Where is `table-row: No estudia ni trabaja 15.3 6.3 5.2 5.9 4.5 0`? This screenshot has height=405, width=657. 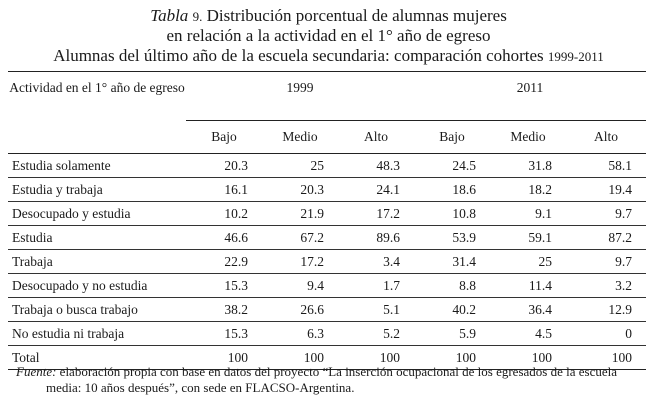 table-row: No estudia ni trabaja 15.3 6.3 5.2 5.9 4.5 0 is located at coordinates (327, 333).